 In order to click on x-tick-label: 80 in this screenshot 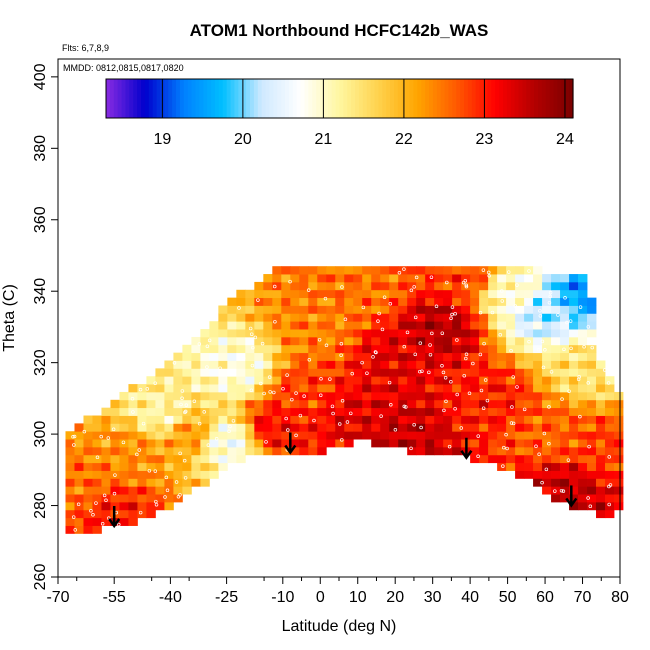, I will do `click(620, 597)`.